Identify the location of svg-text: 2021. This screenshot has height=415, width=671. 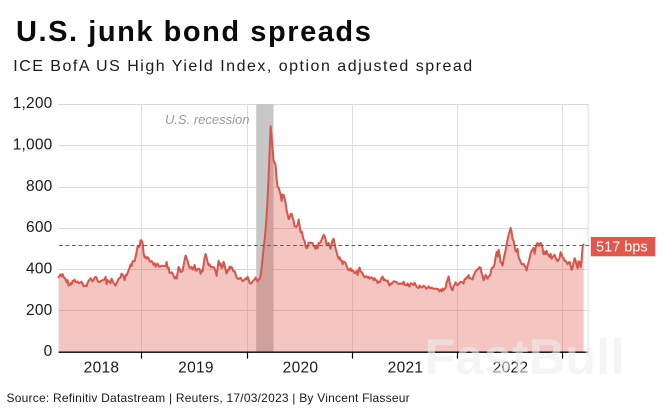
(406, 367).